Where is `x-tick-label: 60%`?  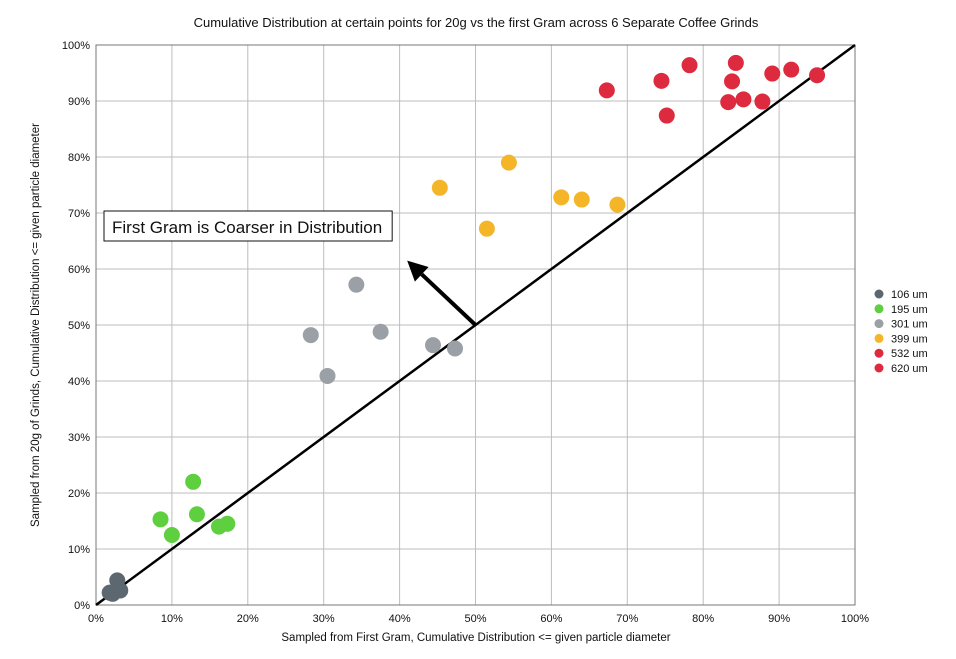 x-tick-label: 60% is located at coordinates (551, 619).